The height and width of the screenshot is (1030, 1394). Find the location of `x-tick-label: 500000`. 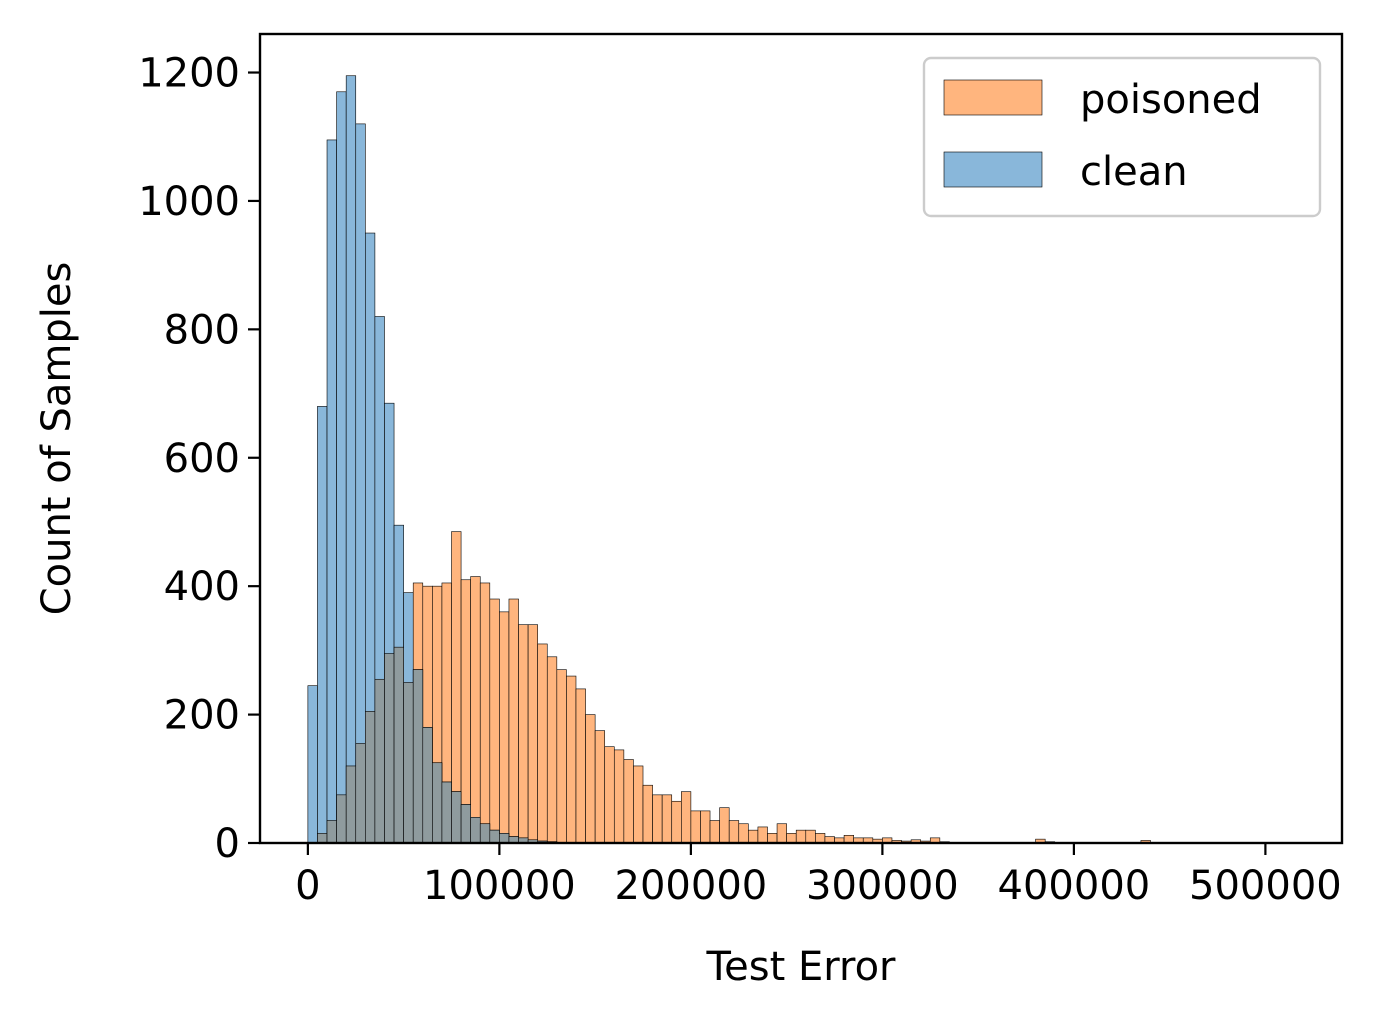

x-tick-label: 500000 is located at coordinates (1265, 886).